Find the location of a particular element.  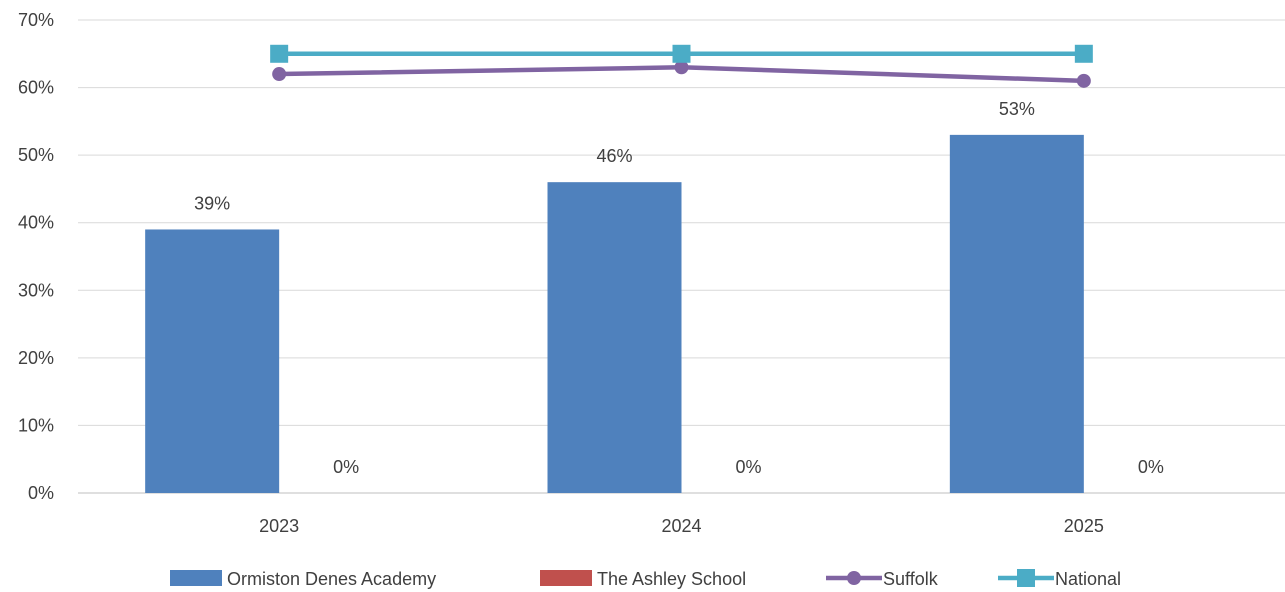

bar-data-label: 46% is located at coordinates (614, 156).